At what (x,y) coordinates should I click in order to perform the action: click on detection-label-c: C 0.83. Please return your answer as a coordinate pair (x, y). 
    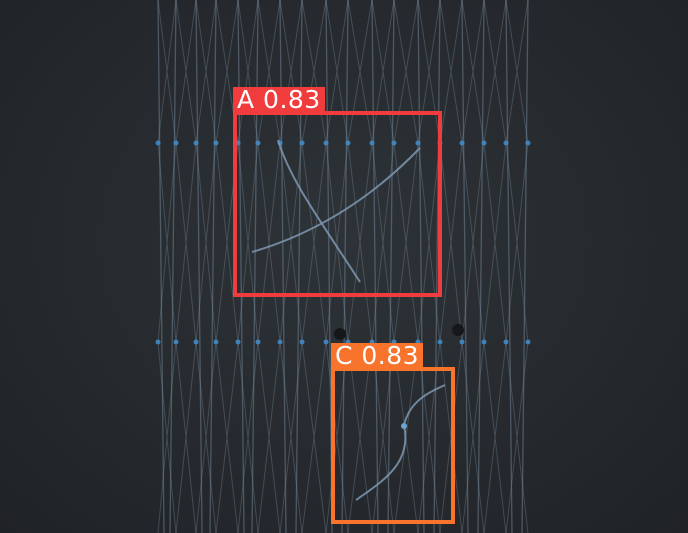
    Looking at the image, I should click on (377, 356).